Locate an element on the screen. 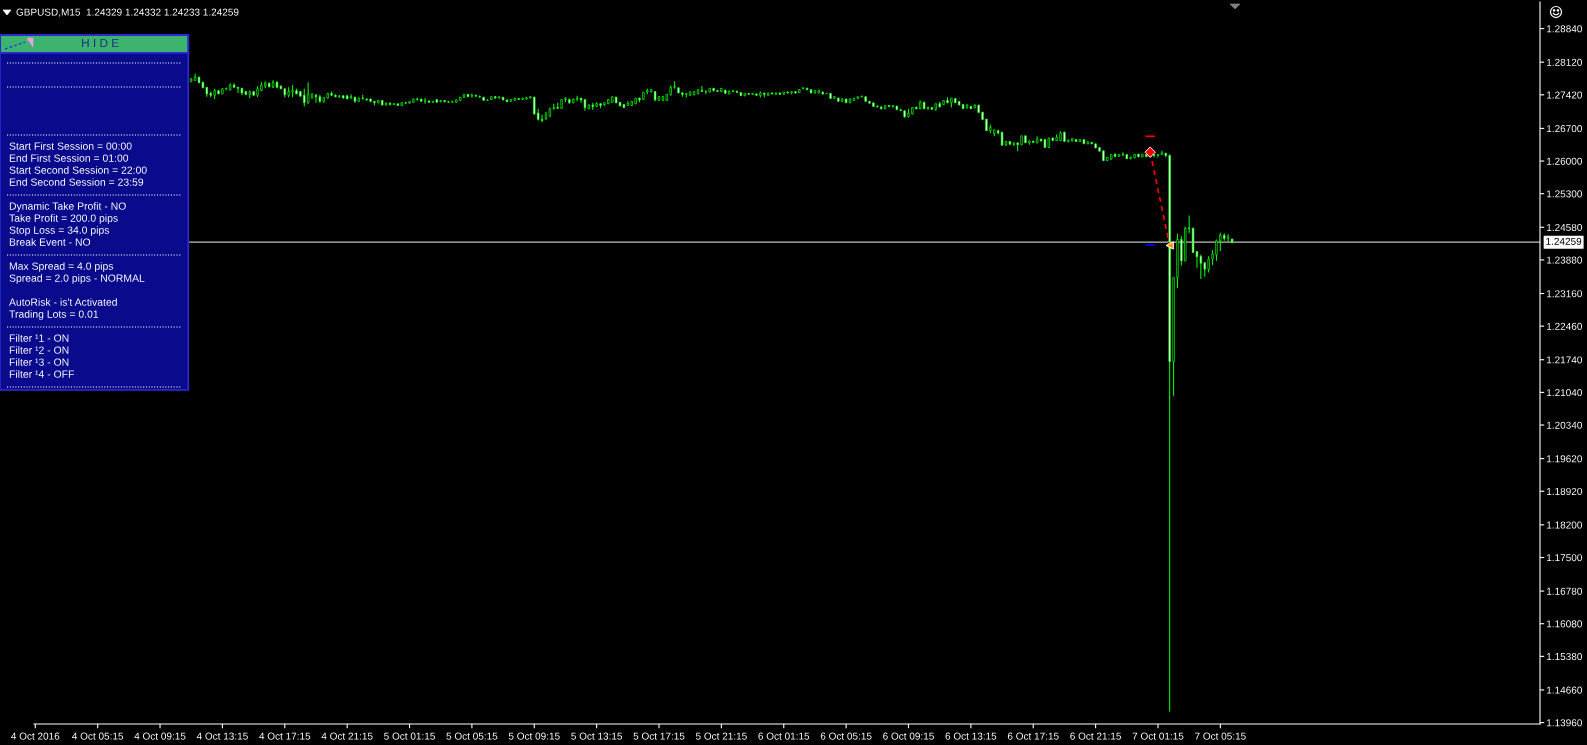 This screenshot has height=745, width=1587. annotation: Dynamic Take Profit - NO is located at coordinates (67, 207).